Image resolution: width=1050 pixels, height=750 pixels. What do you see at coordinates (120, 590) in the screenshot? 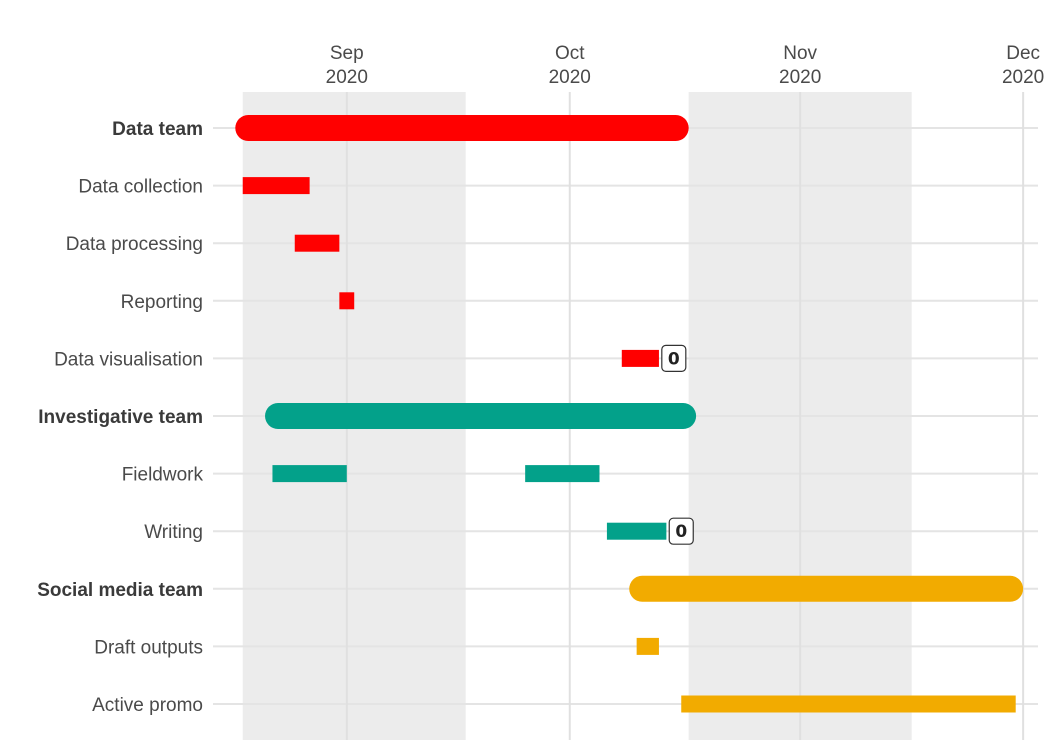
I see `group-label: Social media team` at bounding box center [120, 590].